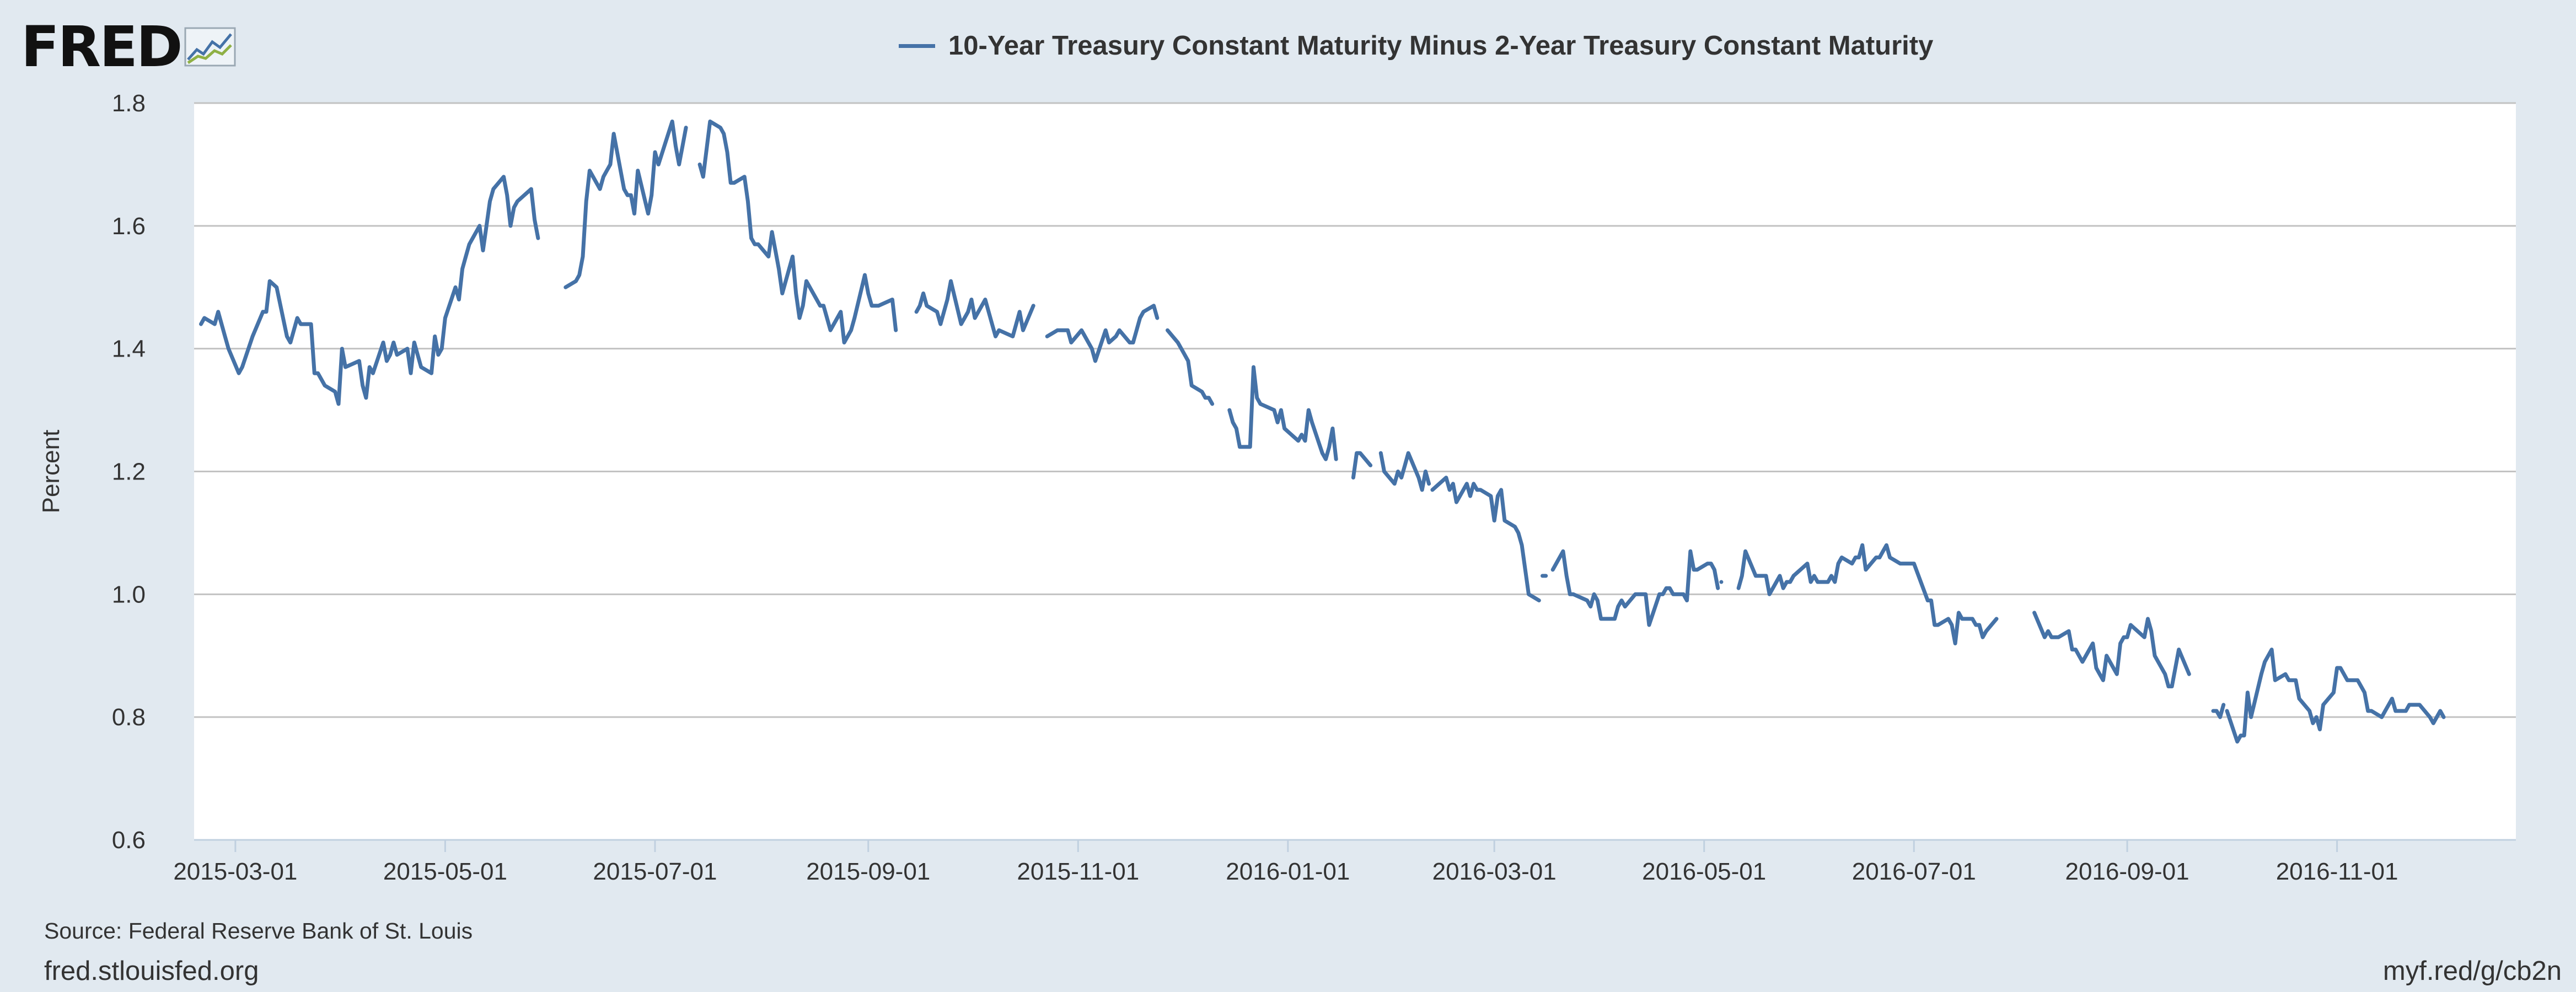 This screenshot has width=2576, height=992. What do you see at coordinates (1288, 871) in the screenshot?
I see `x-tick-label: 2016-01-01` at bounding box center [1288, 871].